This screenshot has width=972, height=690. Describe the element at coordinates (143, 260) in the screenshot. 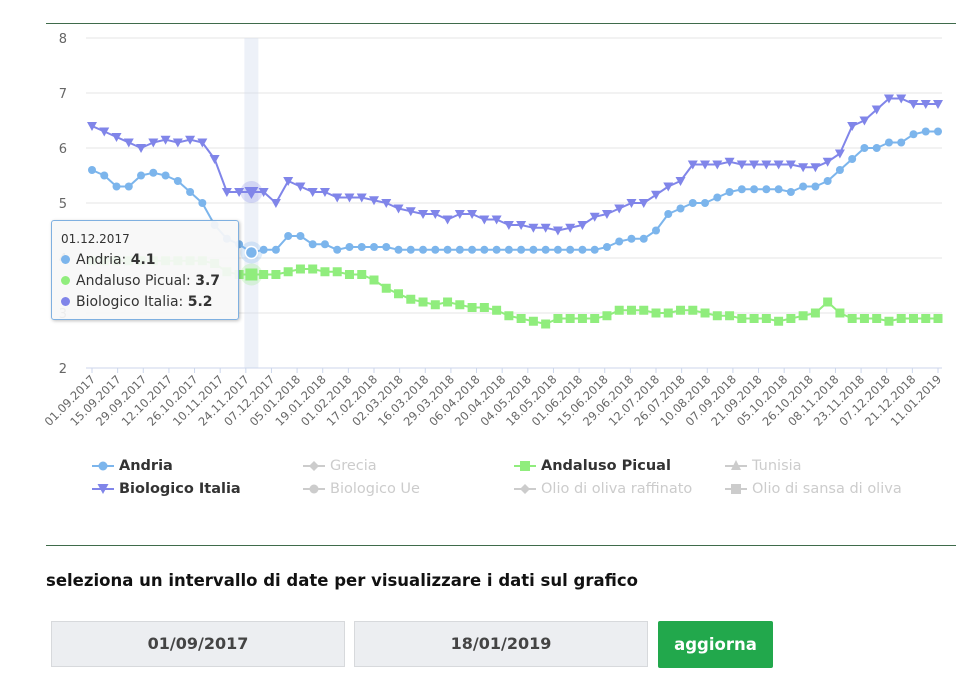

I see `tooltip-value: 4.1` at that location.